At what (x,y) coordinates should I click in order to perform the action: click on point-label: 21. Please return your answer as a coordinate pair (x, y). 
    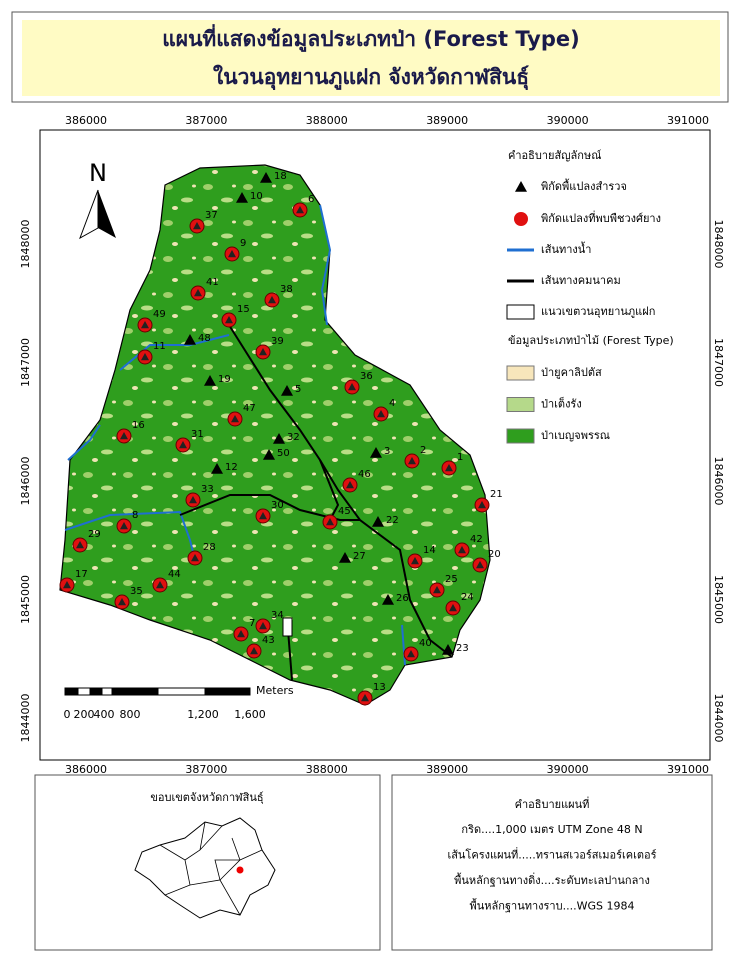
    Looking at the image, I should click on (496, 494).